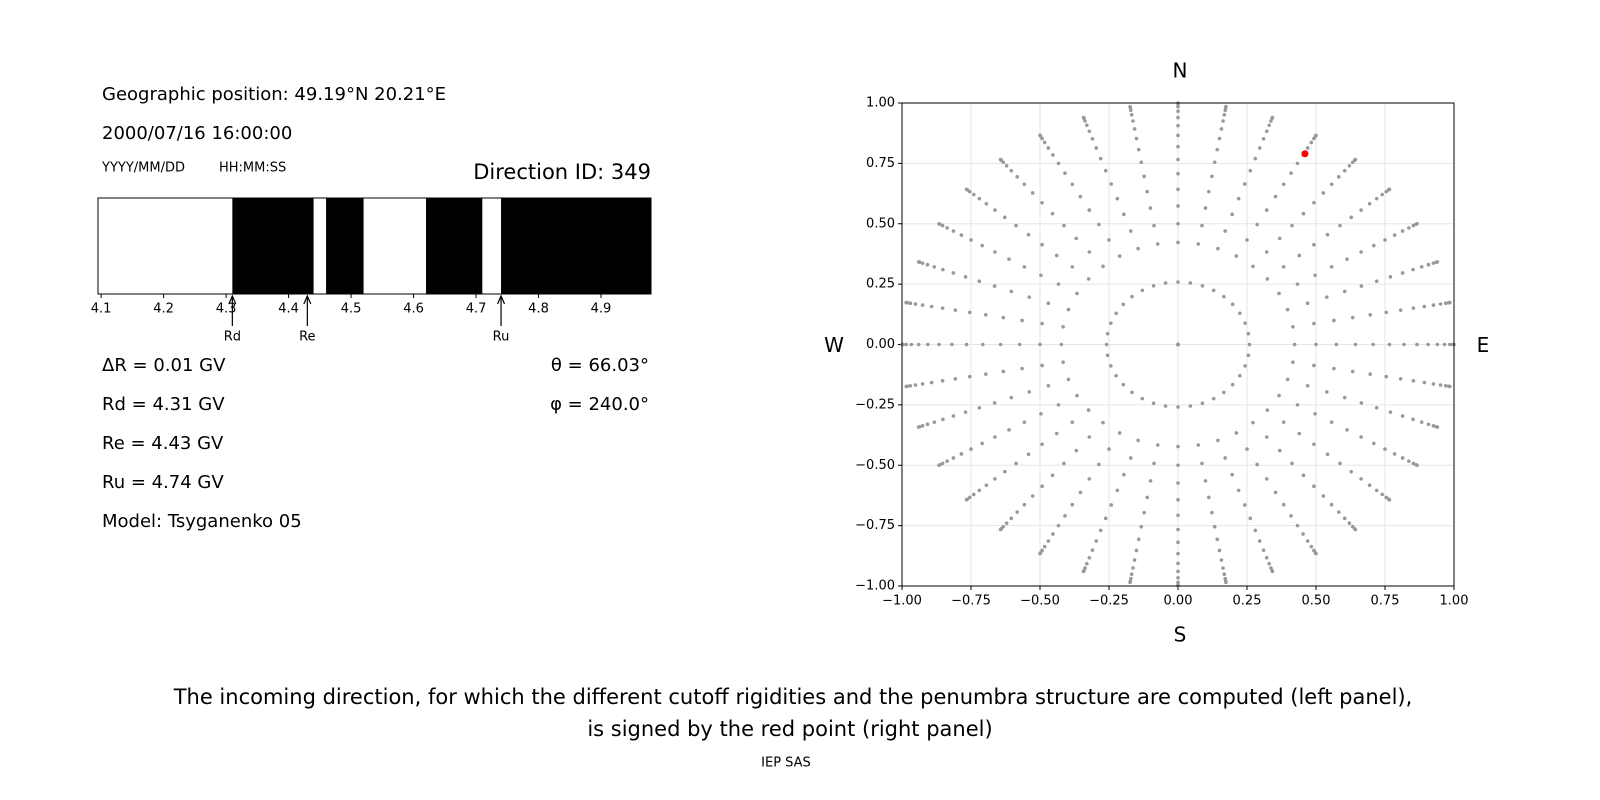  Describe the element at coordinates (562, 172) in the screenshot. I see `direction-id: Direction ID: 349` at that location.